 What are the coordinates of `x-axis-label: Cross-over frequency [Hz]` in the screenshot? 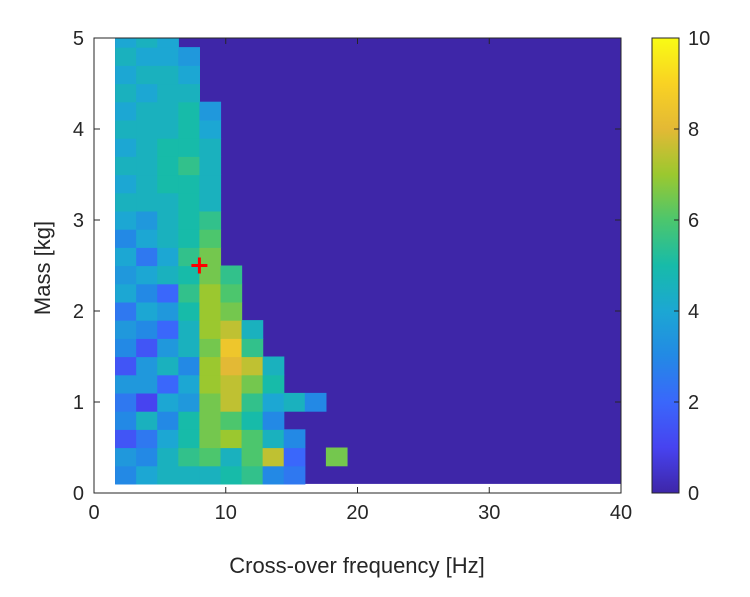 It's located at (357, 565).